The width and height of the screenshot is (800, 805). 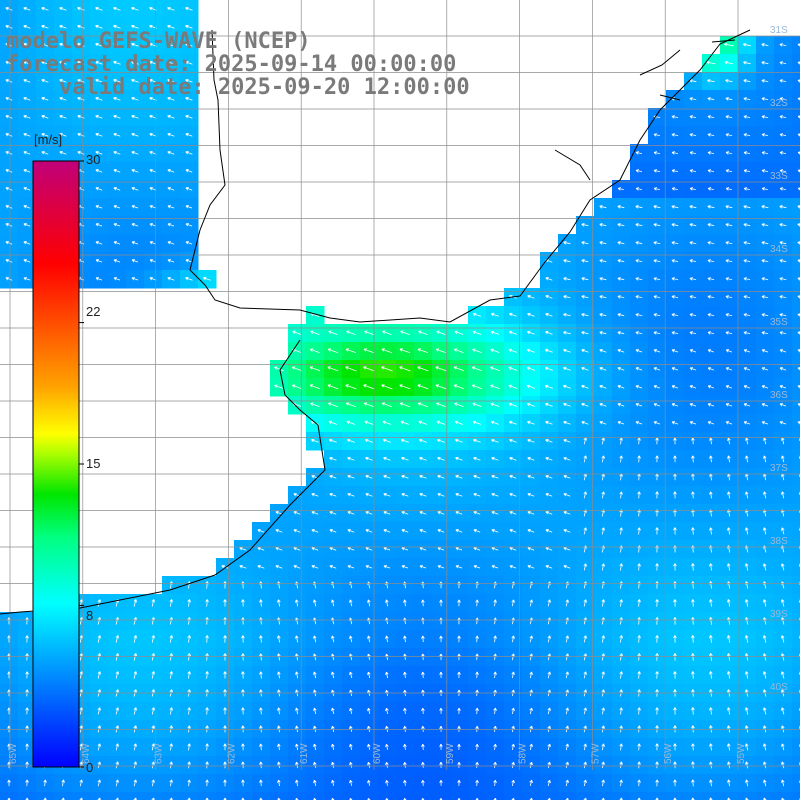 I want to click on lat-label: 38S, so click(x=779, y=541).